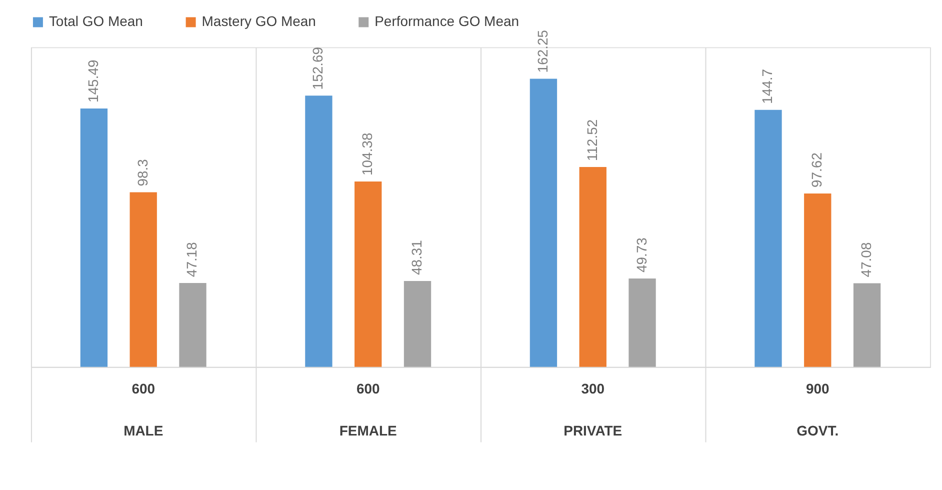 Image resolution: width=942 pixels, height=490 pixels. I want to click on legend-label: Total GO Mean, so click(95, 21).